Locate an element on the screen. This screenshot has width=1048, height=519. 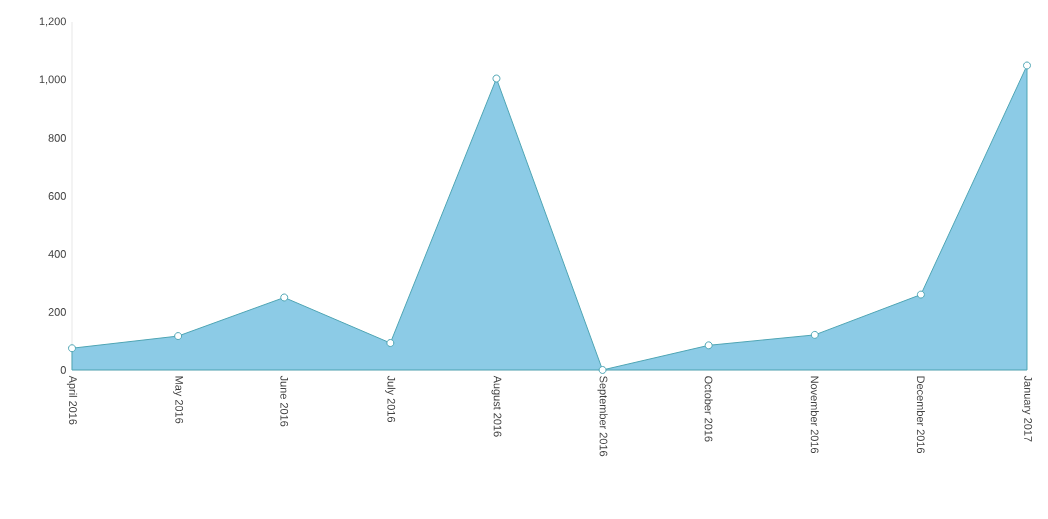
y-tick-label: 0 is located at coordinates (63, 370).